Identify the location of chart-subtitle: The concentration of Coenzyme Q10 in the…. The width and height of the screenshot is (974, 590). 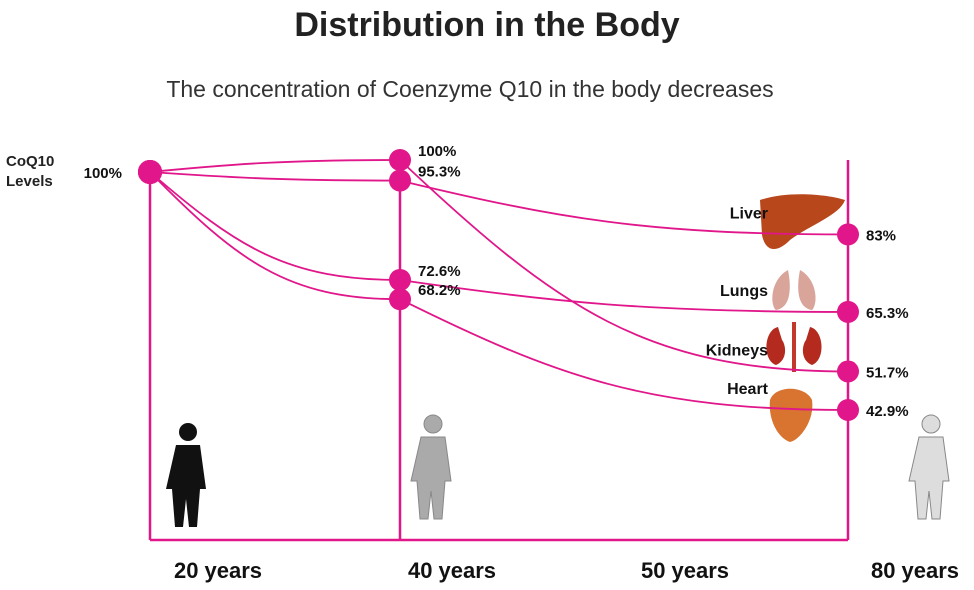
(470, 89).